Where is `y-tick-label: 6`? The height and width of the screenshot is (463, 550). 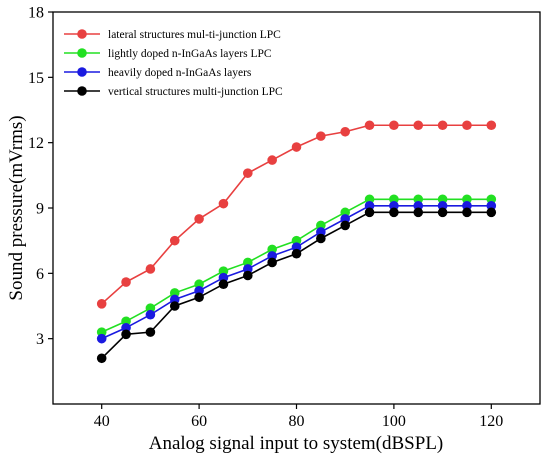
y-tick-label: 6 is located at coordinates (40, 274).